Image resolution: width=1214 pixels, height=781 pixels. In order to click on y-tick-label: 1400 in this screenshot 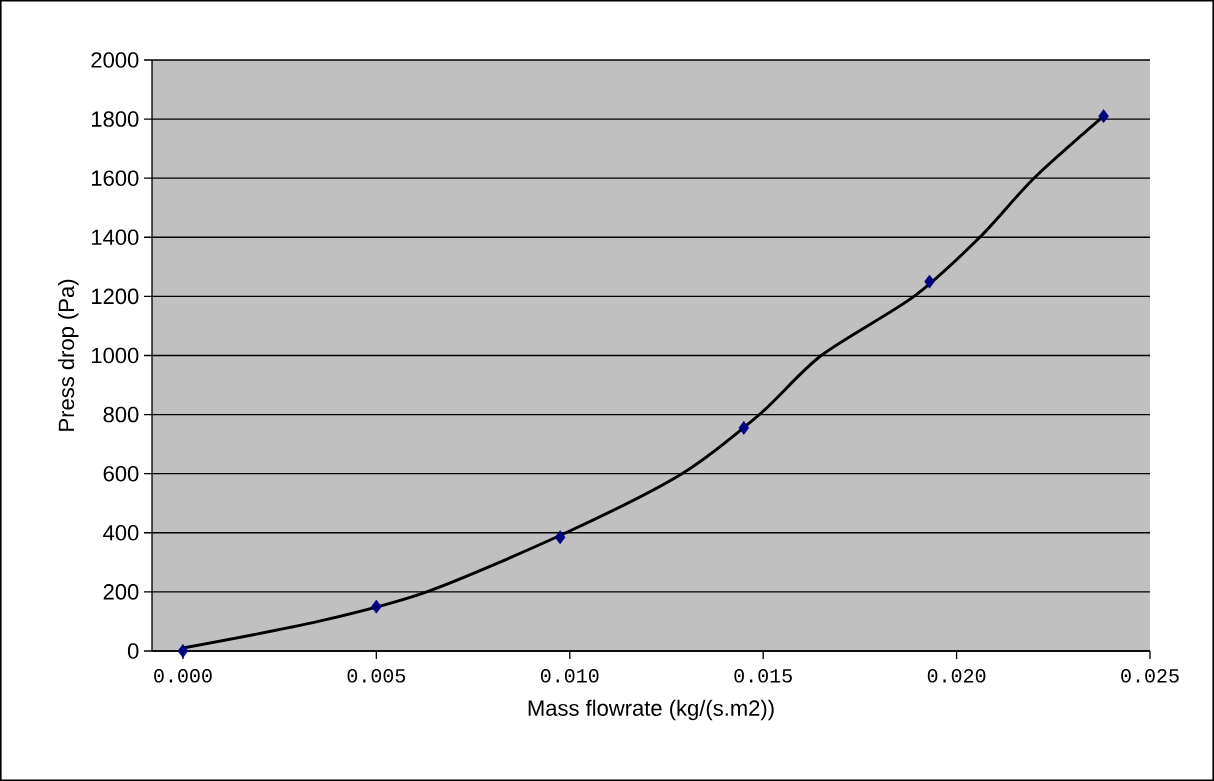, I will do `click(115, 237)`.